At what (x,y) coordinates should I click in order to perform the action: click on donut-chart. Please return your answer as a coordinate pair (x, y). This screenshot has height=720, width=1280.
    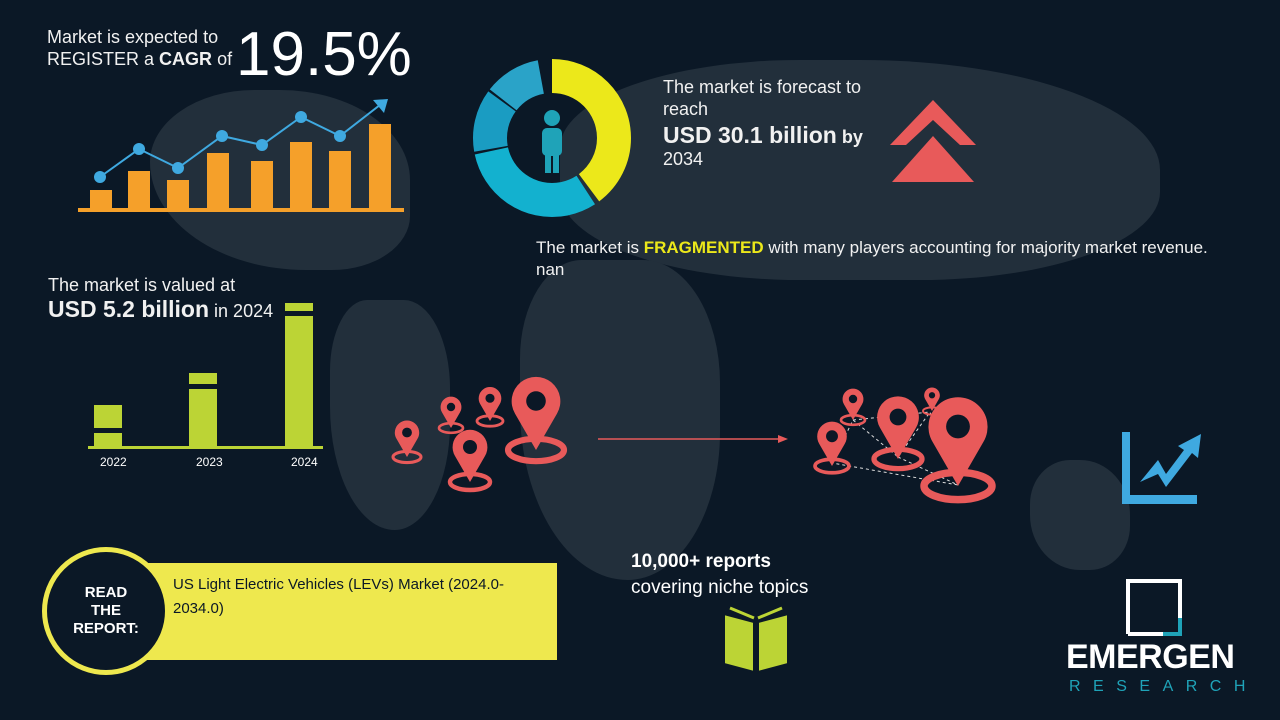
    Looking at the image, I should click on (552, 138).